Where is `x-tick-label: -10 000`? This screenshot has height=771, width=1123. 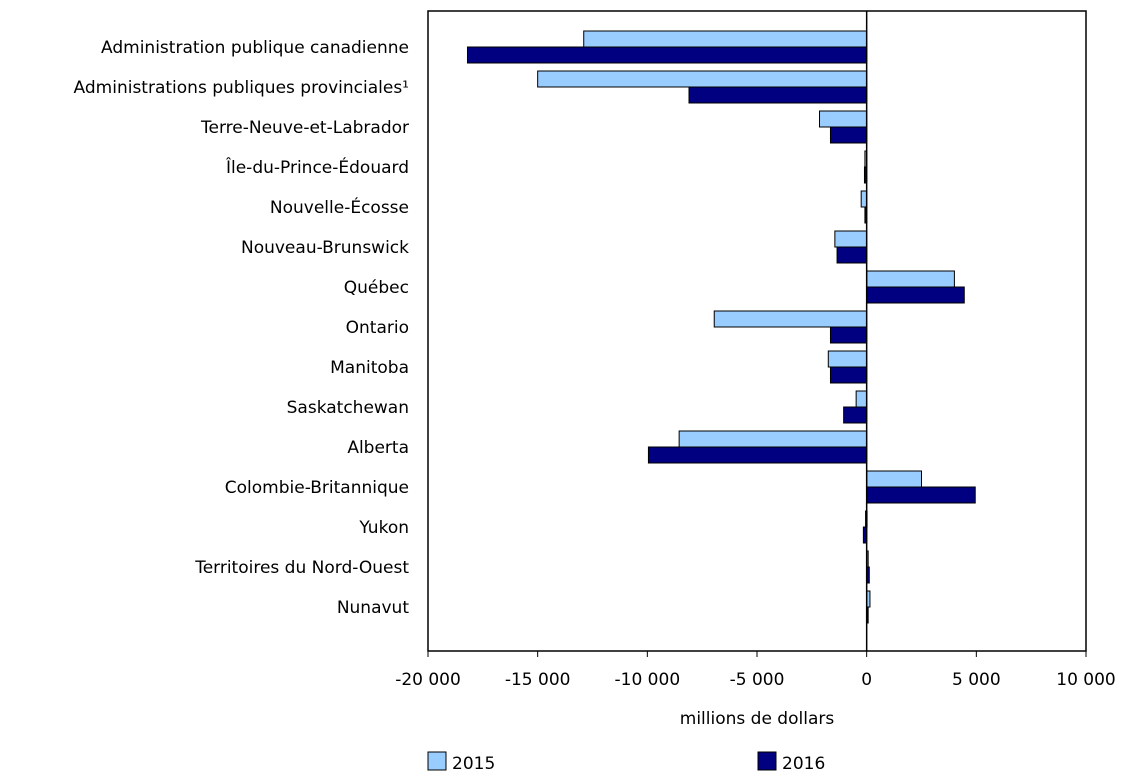
x-tick-label: -10 000 is located at coordinates (648, 680).